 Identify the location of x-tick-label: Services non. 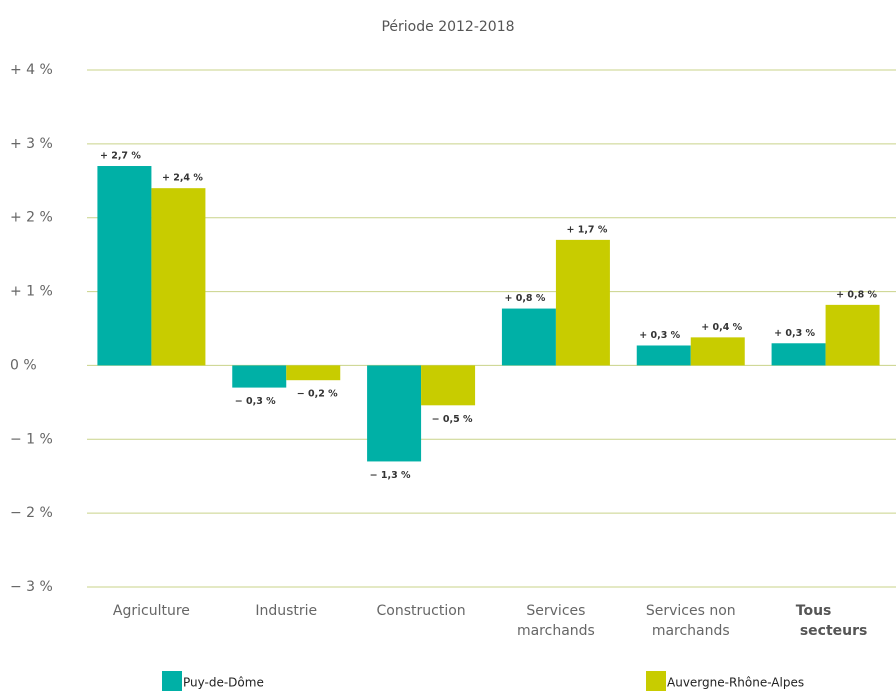
(691, 611).